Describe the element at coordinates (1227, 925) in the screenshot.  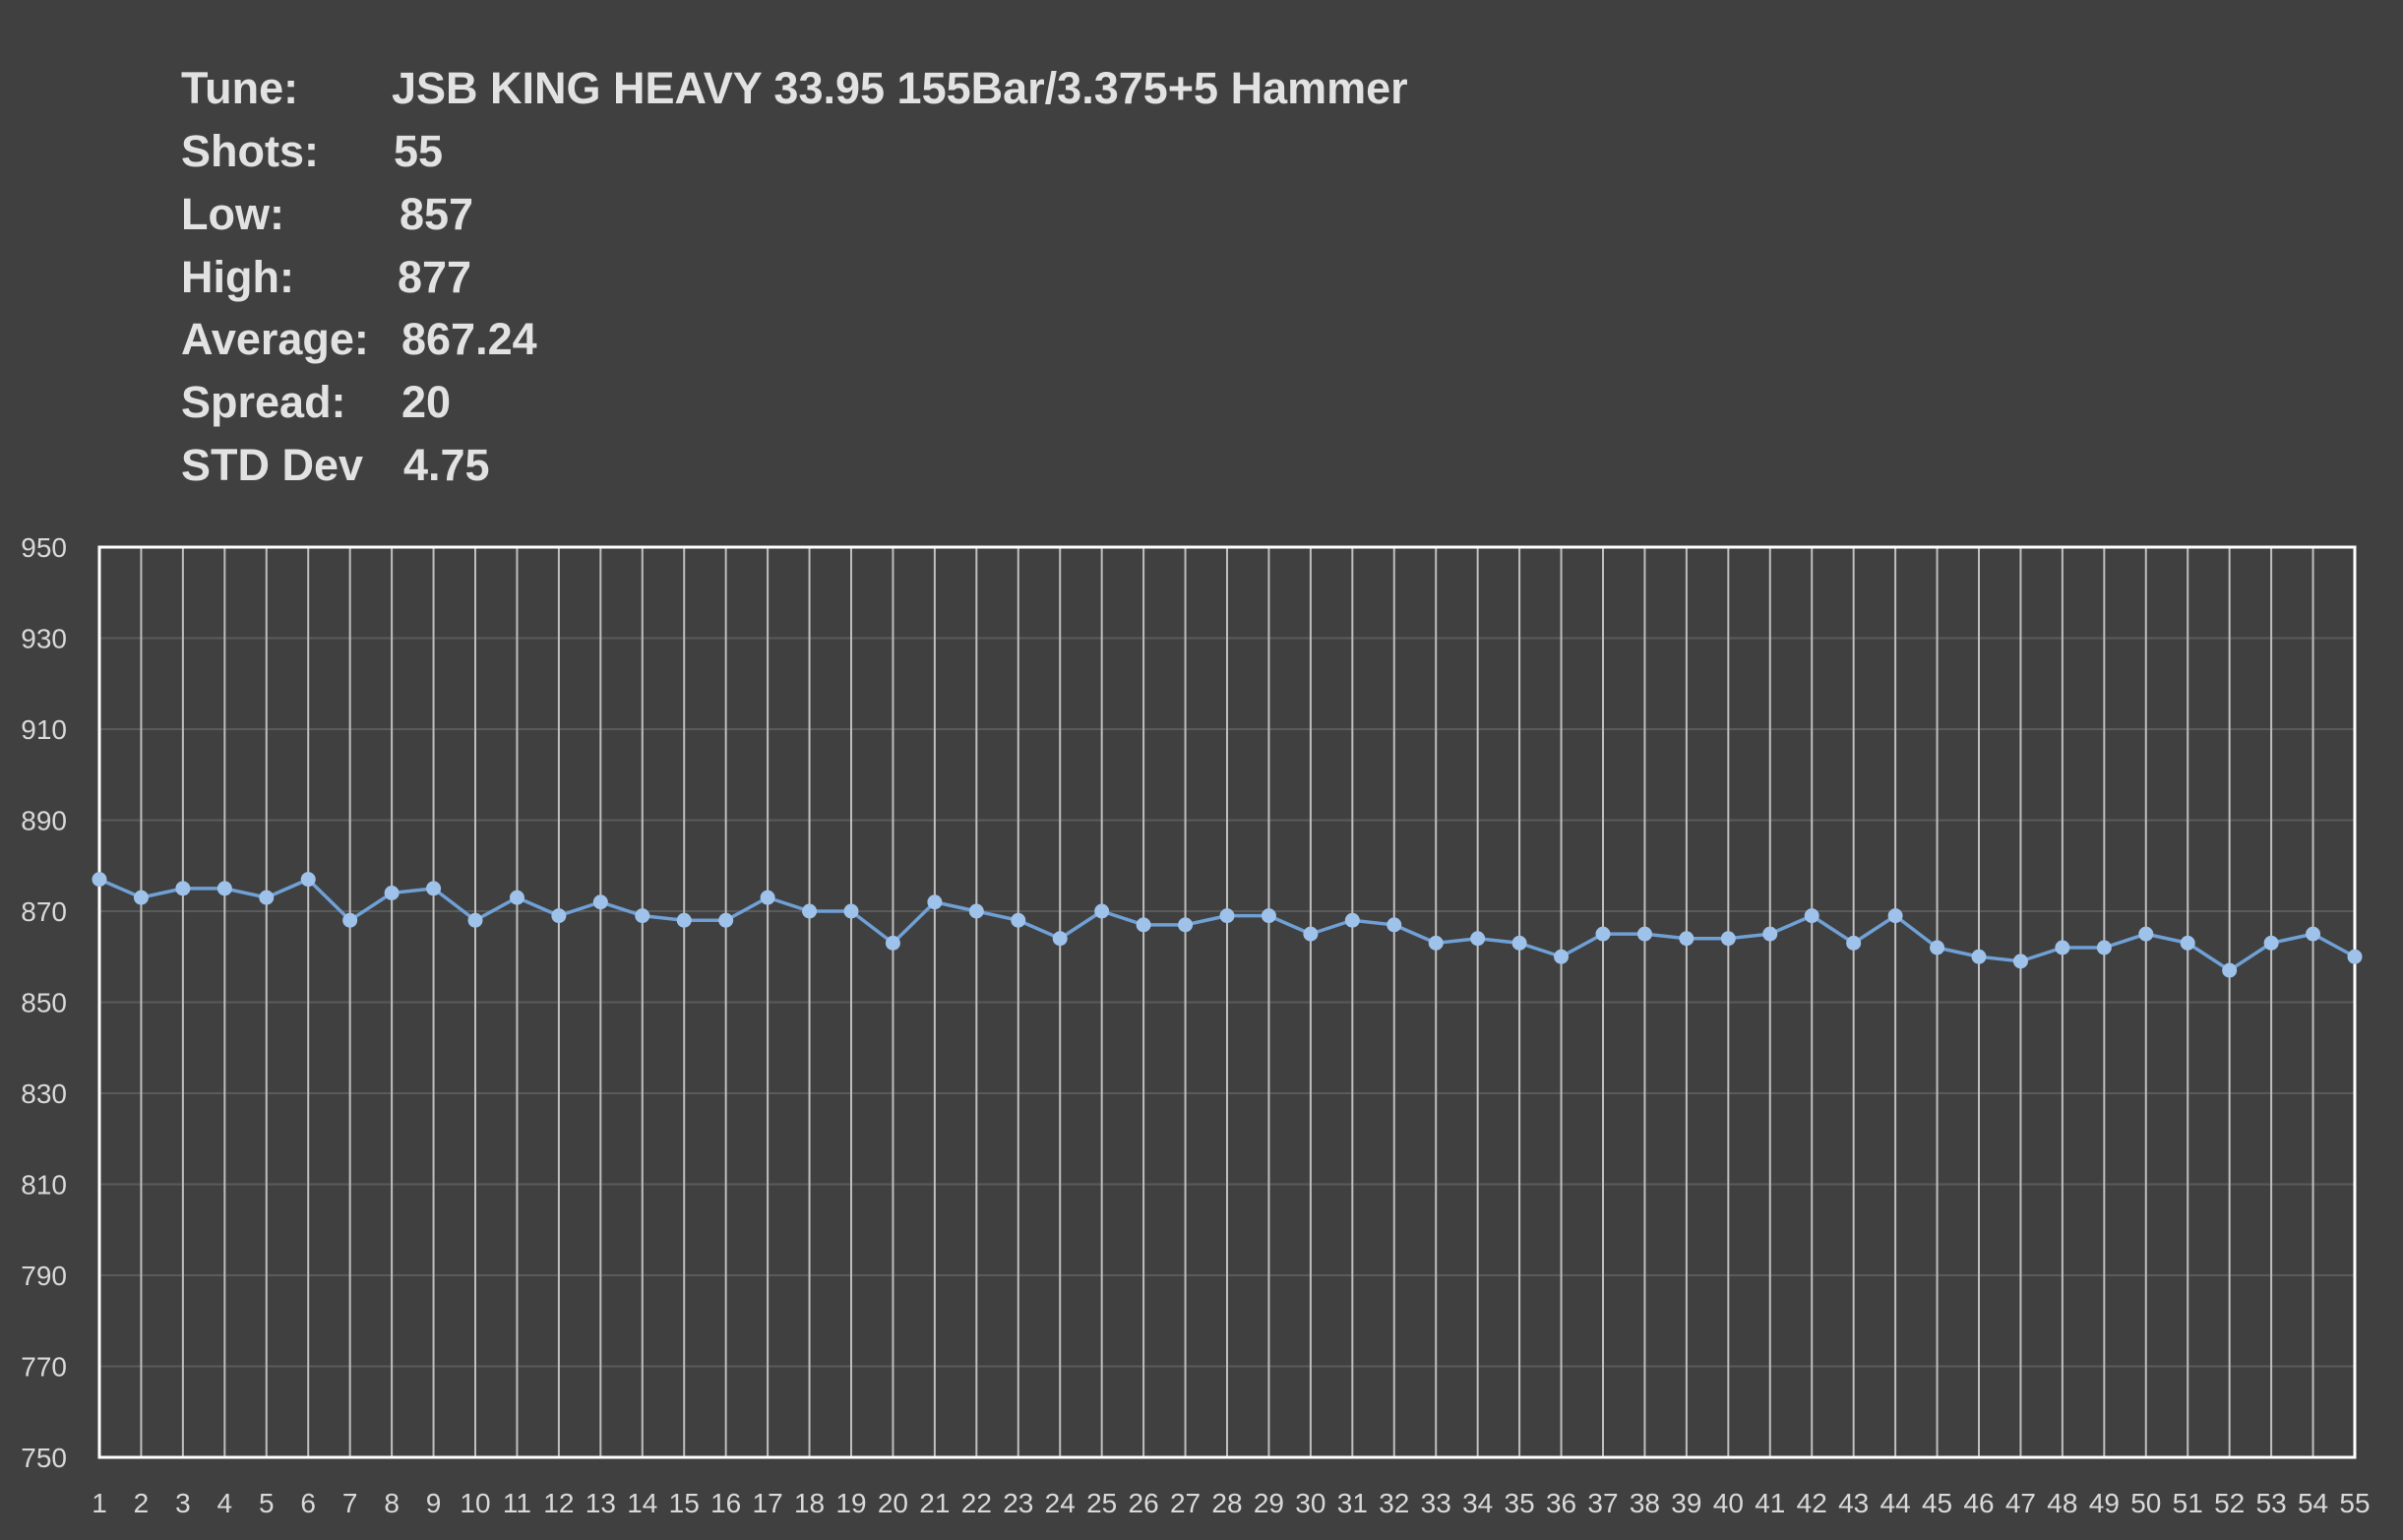
I see `series-markers` at that location.